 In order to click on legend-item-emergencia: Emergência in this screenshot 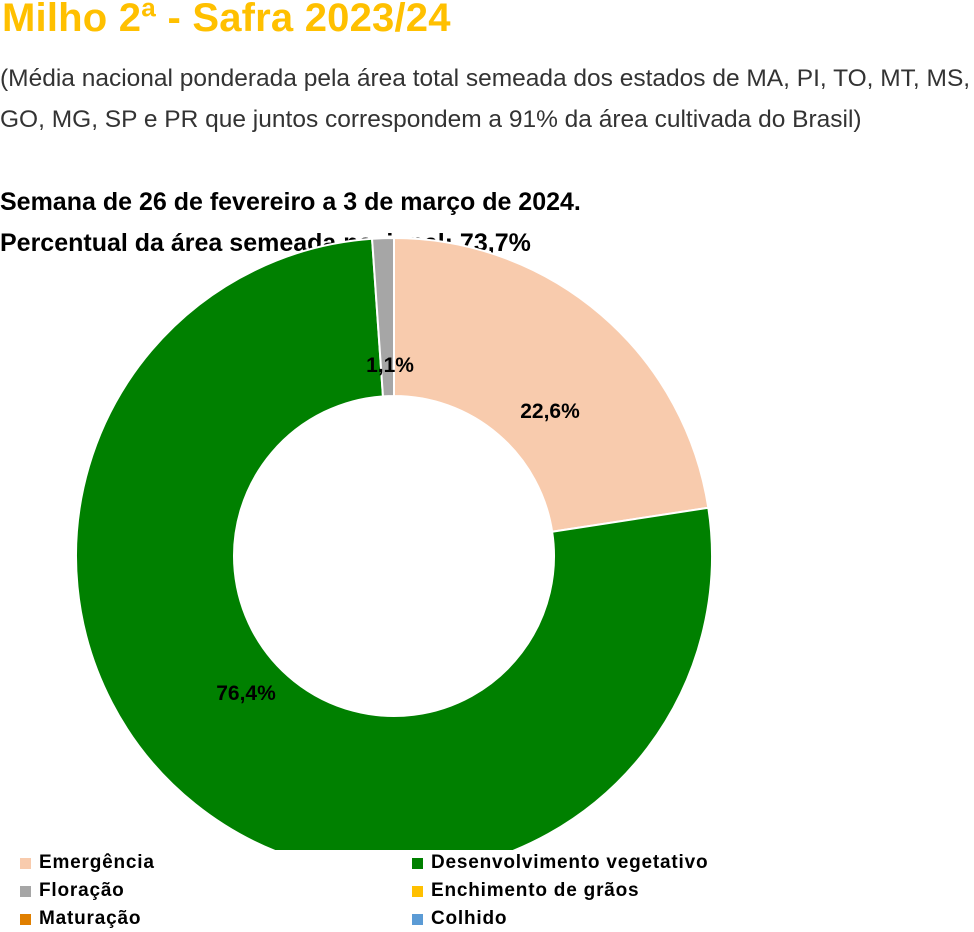, I will do `click(87, 863)`.